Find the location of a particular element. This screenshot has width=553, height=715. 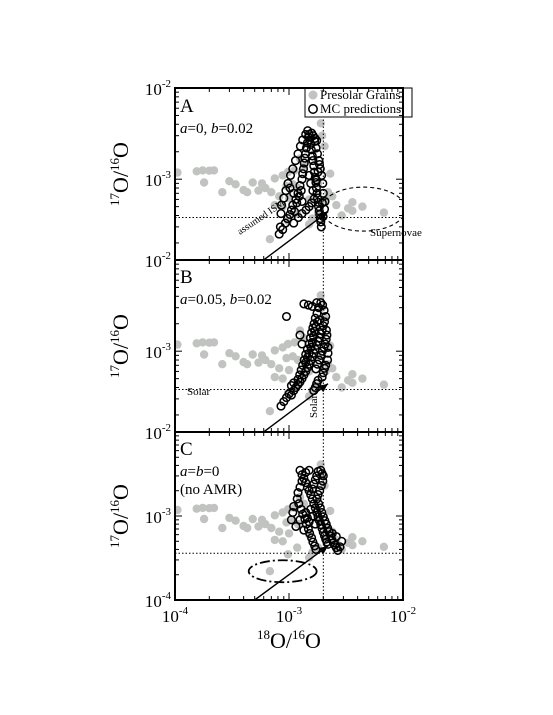

panel-b-mc-points is located at coordinates (304, 354).